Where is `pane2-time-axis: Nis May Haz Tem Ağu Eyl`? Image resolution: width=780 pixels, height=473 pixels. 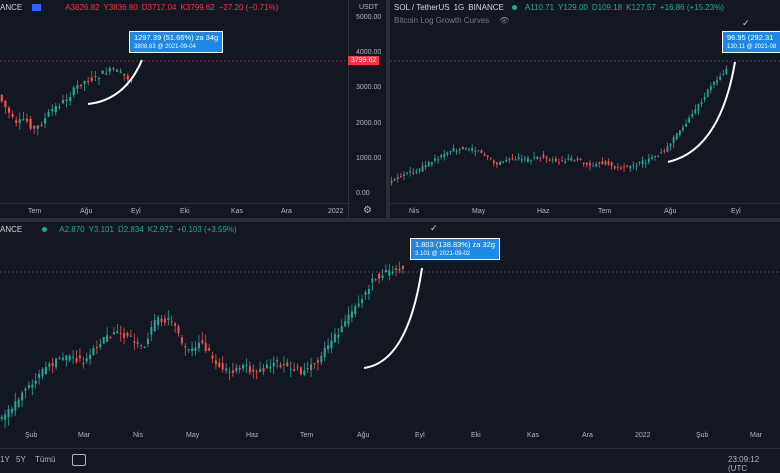 pane2-time-axis: Nis May Haz Tem Ağu Eyl is located at coordinates (585, 210).